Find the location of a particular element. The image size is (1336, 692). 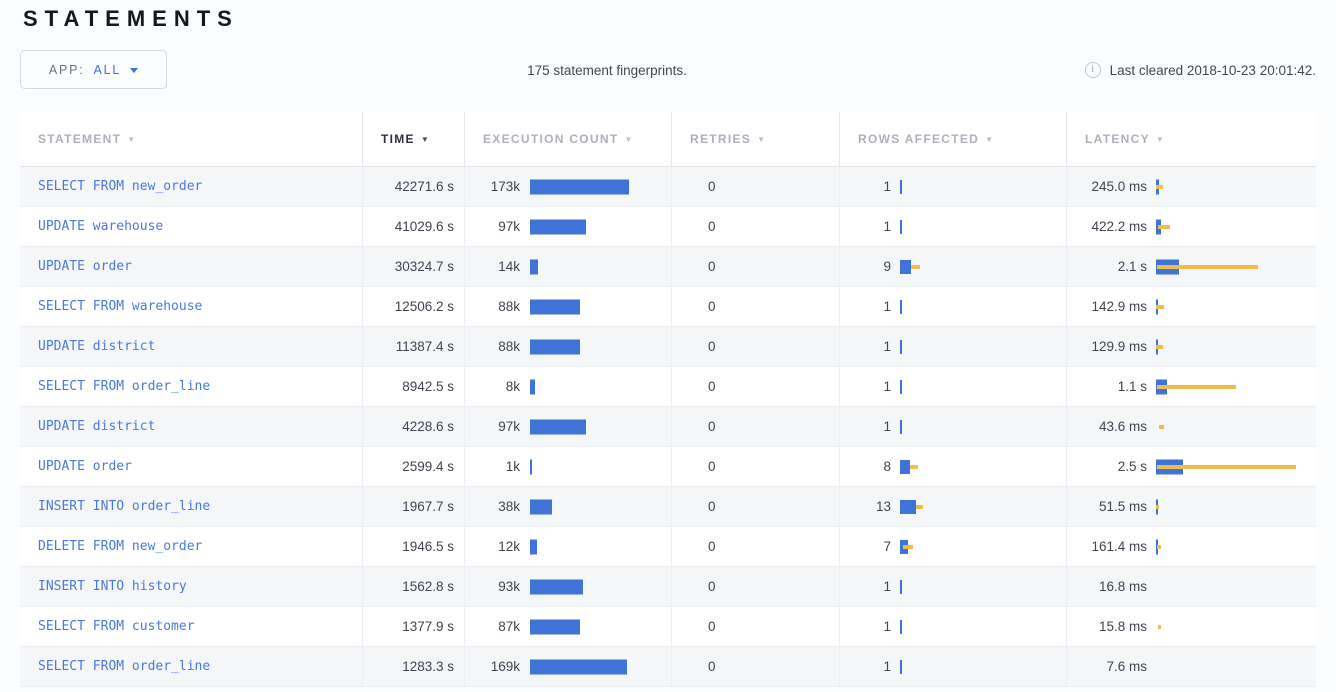

time-value: 41029.6 s is located at coordinates (424, 226).